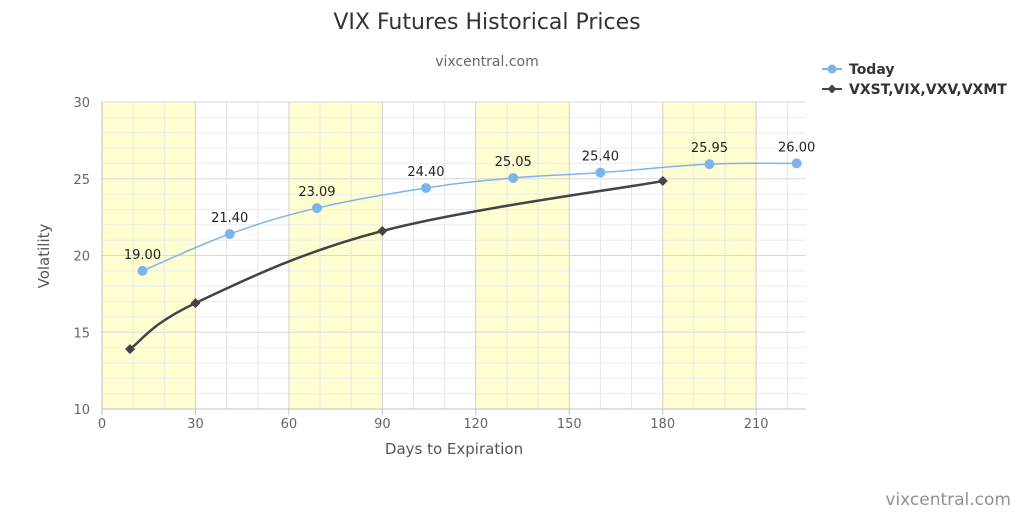 Image resolution: width=1024 pixels, height=516 pixels. What do you see at coordinates (600, 157) in the screenshot?
I see `data-label: 25.40` at bounding box center [600, 157].